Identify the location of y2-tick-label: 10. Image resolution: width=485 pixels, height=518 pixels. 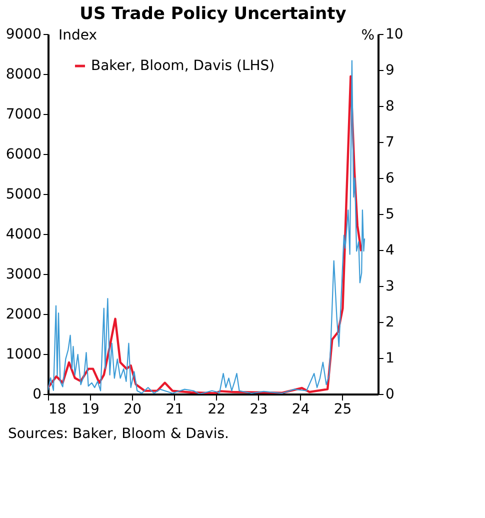
(395, 34).